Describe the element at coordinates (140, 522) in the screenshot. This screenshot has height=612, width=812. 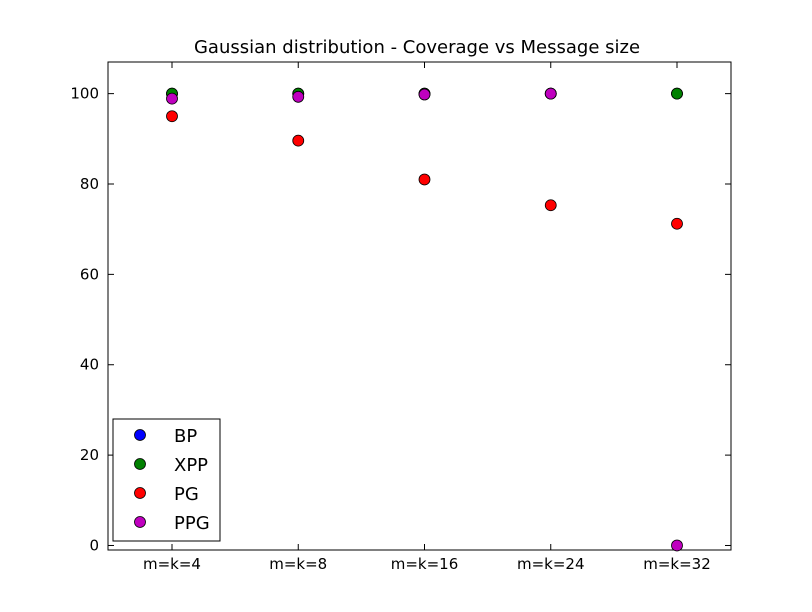
I see `legend-marker-ppg` at that location.